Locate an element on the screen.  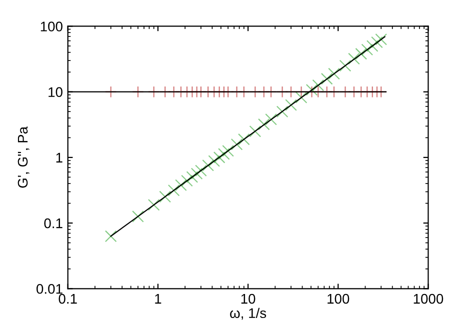
y-tick-label: 10 is located at coordinates (55, 92).